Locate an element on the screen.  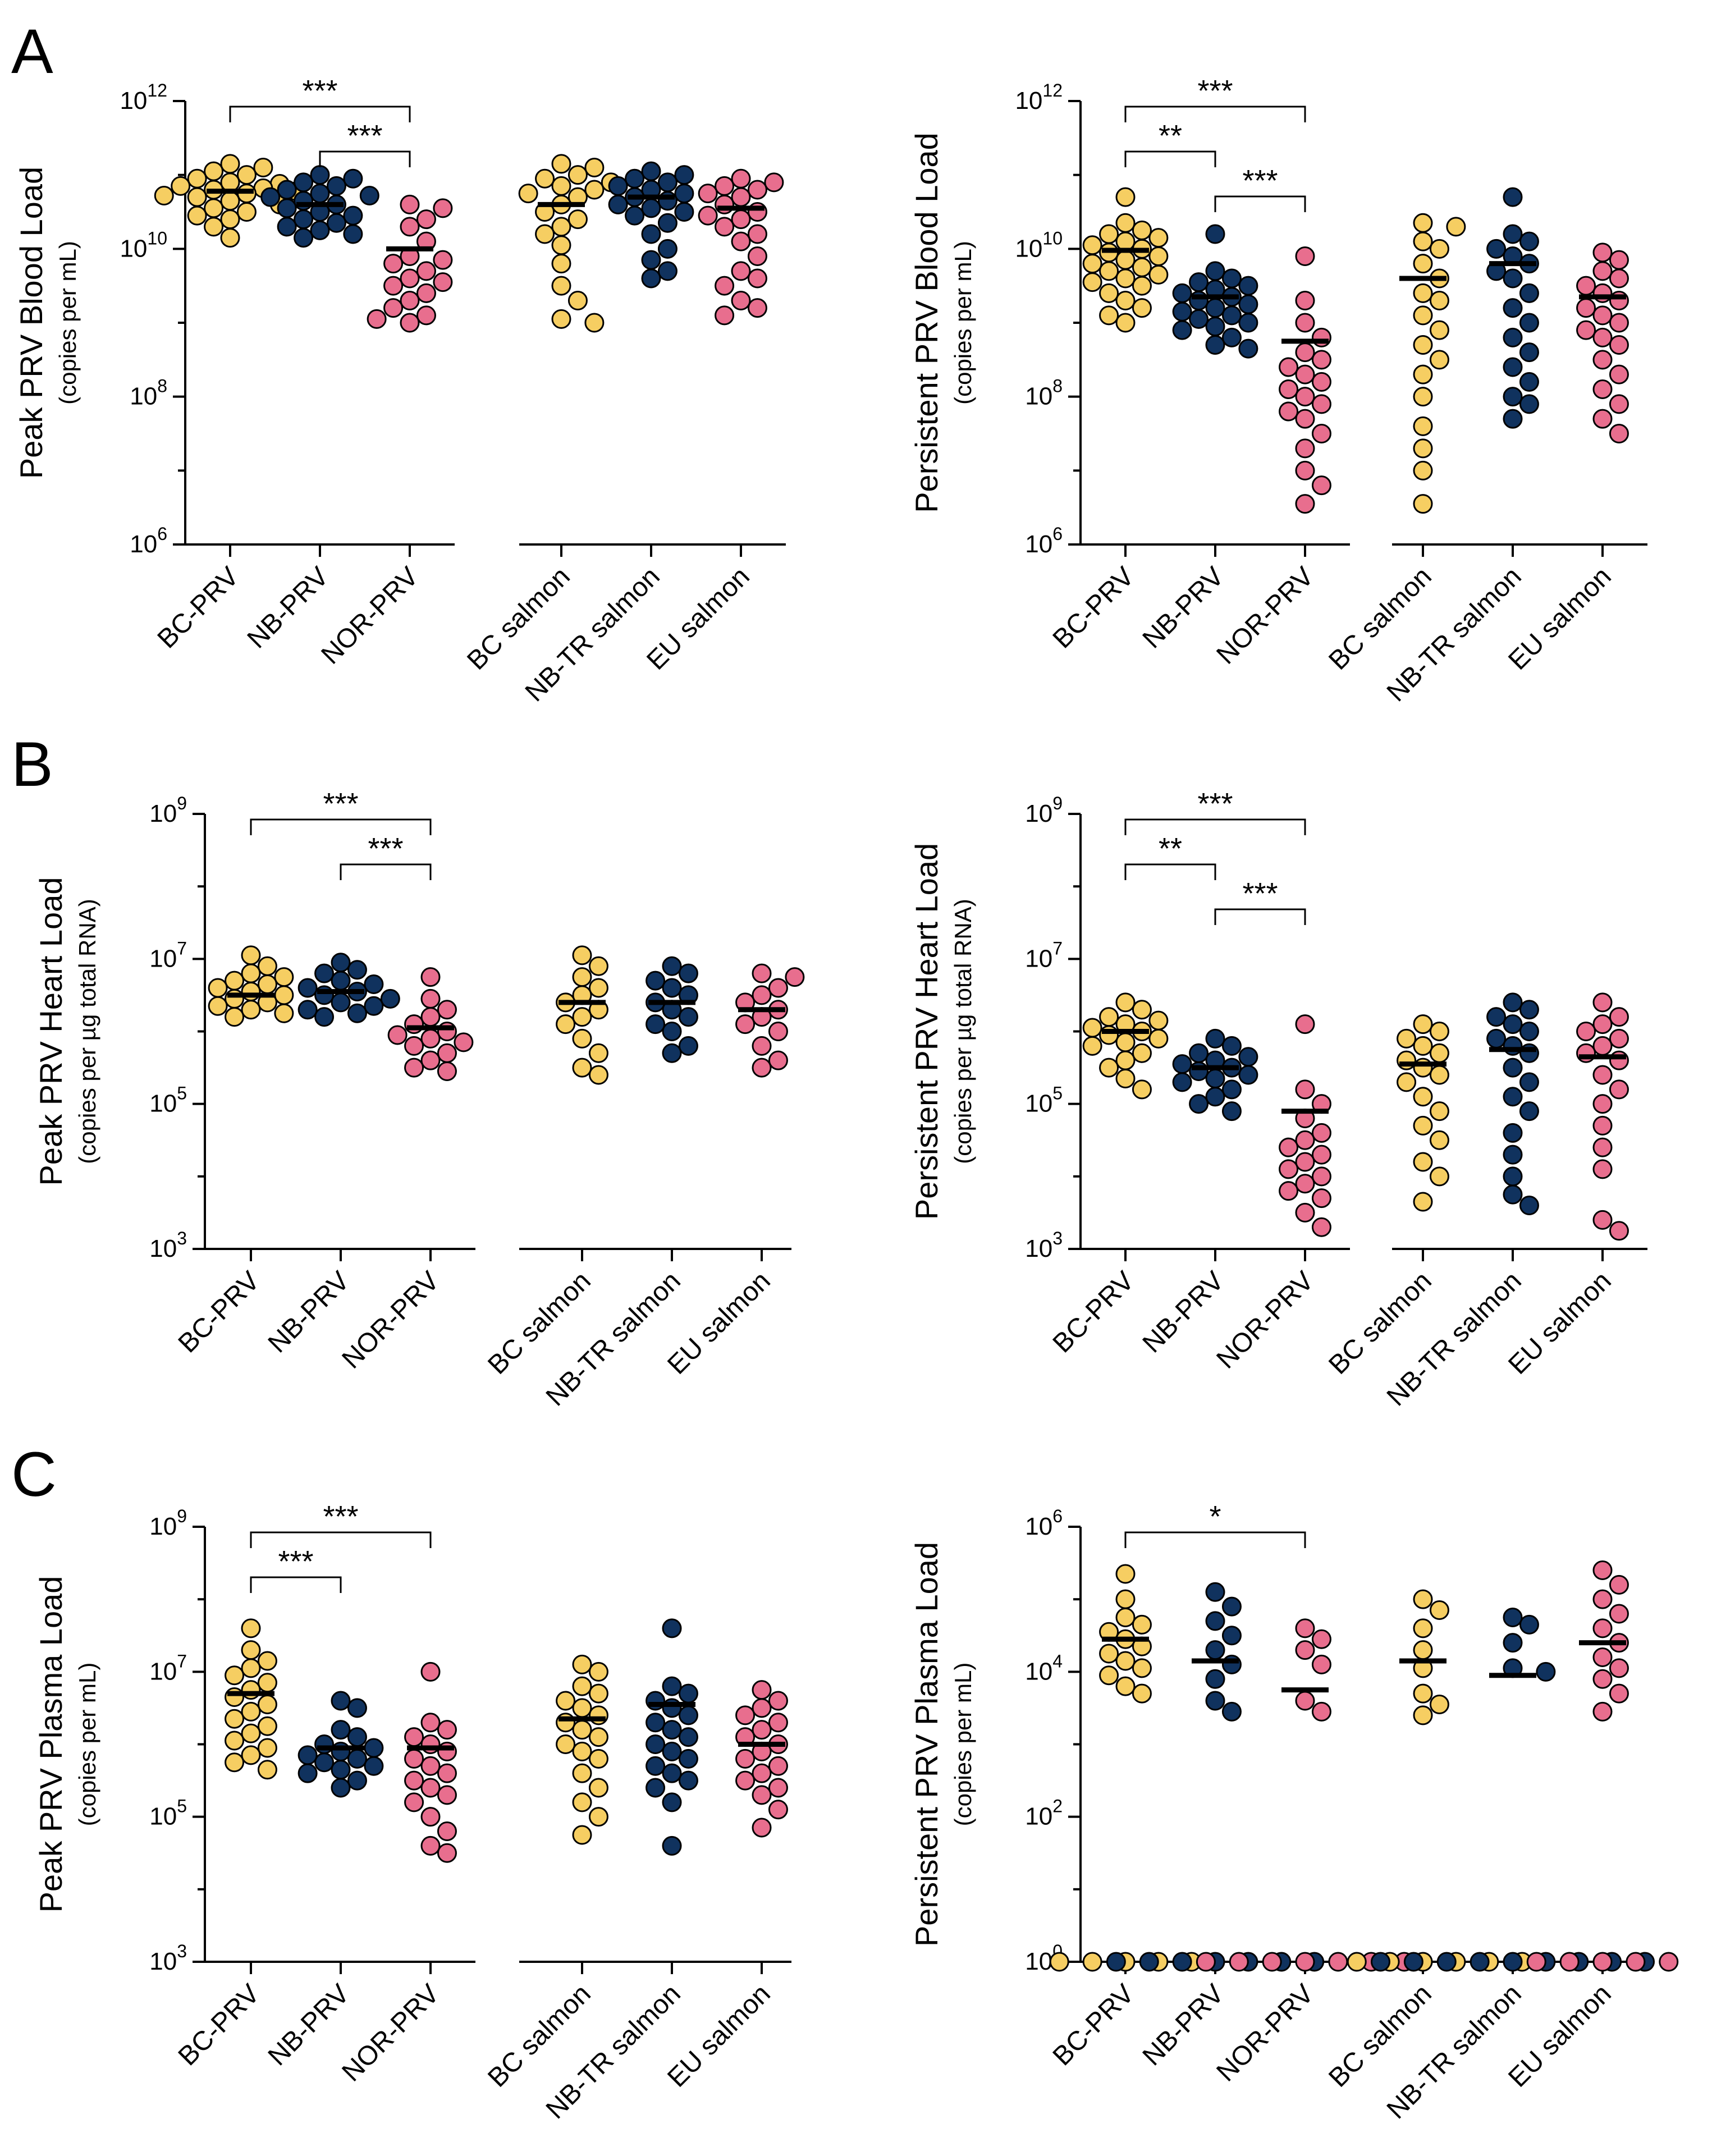
y-axis-sublabel: (copies per µg total RNA) is located at coordinates (87, 1031).